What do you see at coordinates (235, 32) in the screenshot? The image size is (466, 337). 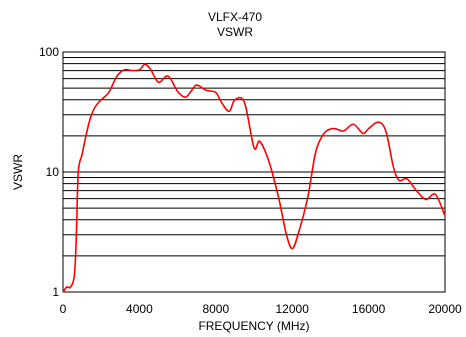 I see `chart-subtitle: VSWR` at bounding box center [235, 32].